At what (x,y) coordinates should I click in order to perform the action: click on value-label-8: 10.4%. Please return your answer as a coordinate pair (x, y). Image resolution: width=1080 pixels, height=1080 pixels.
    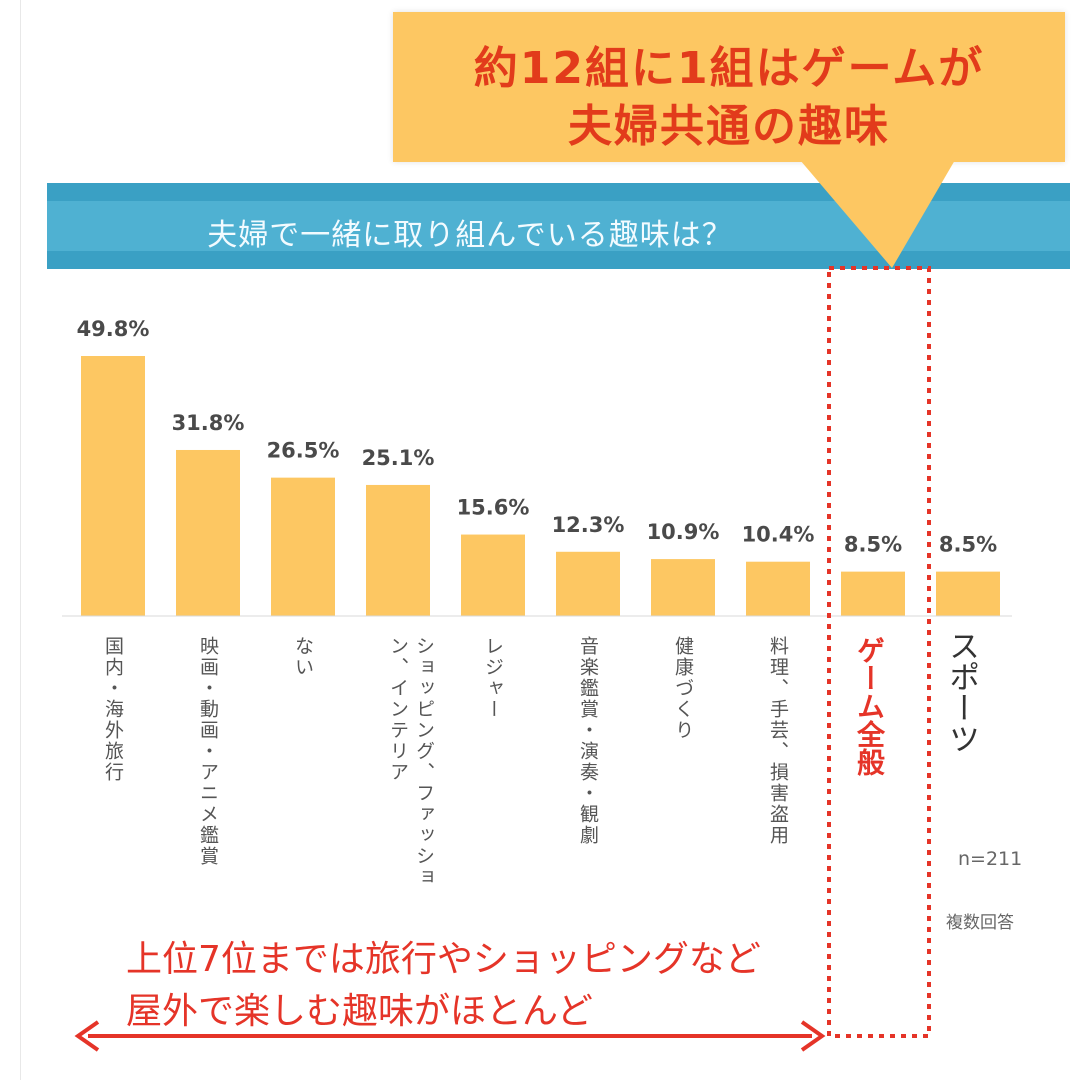
    Looking at the image, I should click on (778, 535).